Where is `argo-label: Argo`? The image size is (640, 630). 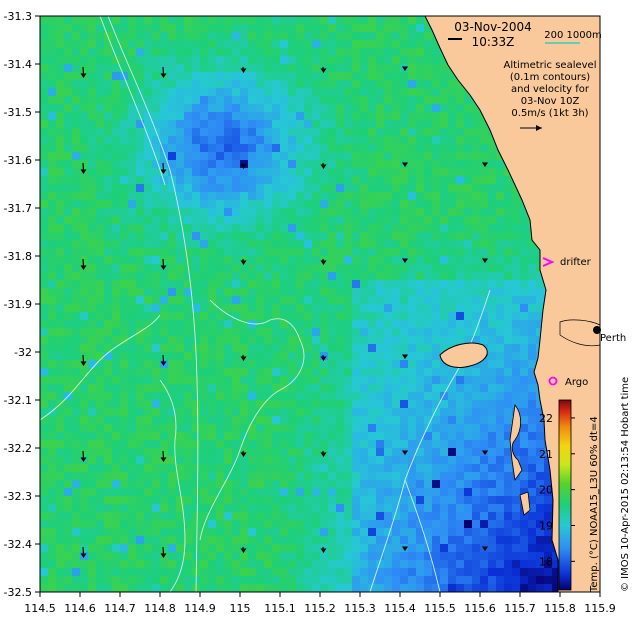
argo-label: Argo is located at coordinates (576, 382).